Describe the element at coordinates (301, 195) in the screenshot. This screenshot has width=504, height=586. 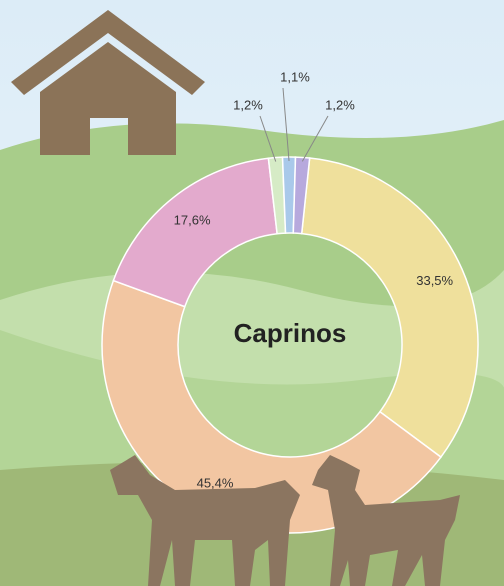
I see `donut-slice` at that location.